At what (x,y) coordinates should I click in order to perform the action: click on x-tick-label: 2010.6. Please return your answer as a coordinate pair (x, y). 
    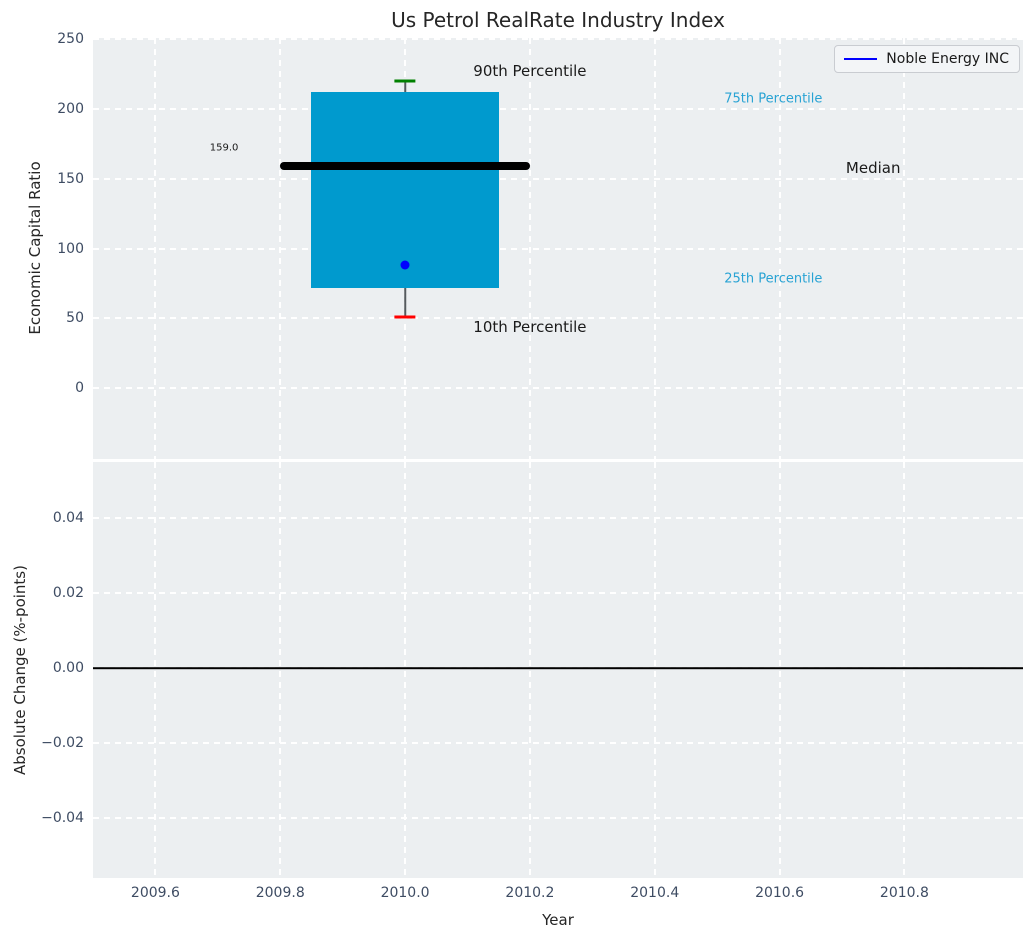
    Looking at the image, I should click on (780, 893).